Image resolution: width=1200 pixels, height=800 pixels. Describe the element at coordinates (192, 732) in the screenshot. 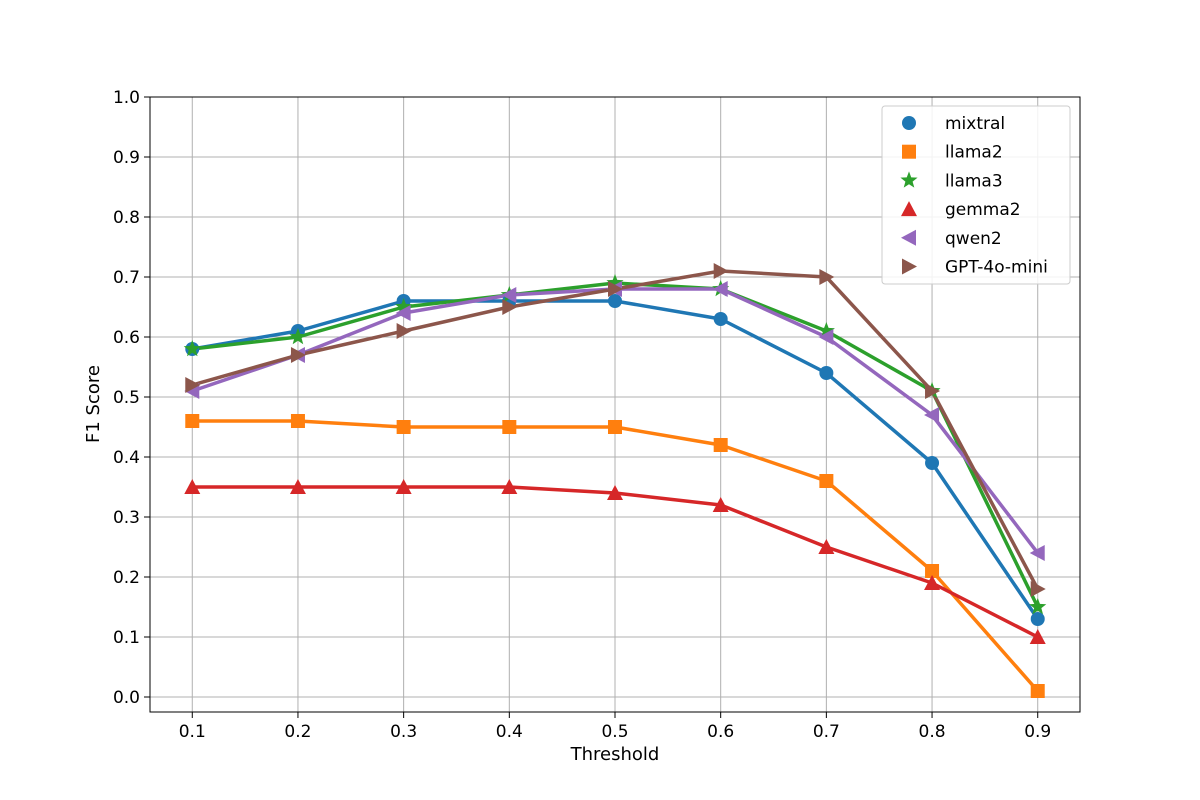

I see `x-tick-label: 0.1` at that location.